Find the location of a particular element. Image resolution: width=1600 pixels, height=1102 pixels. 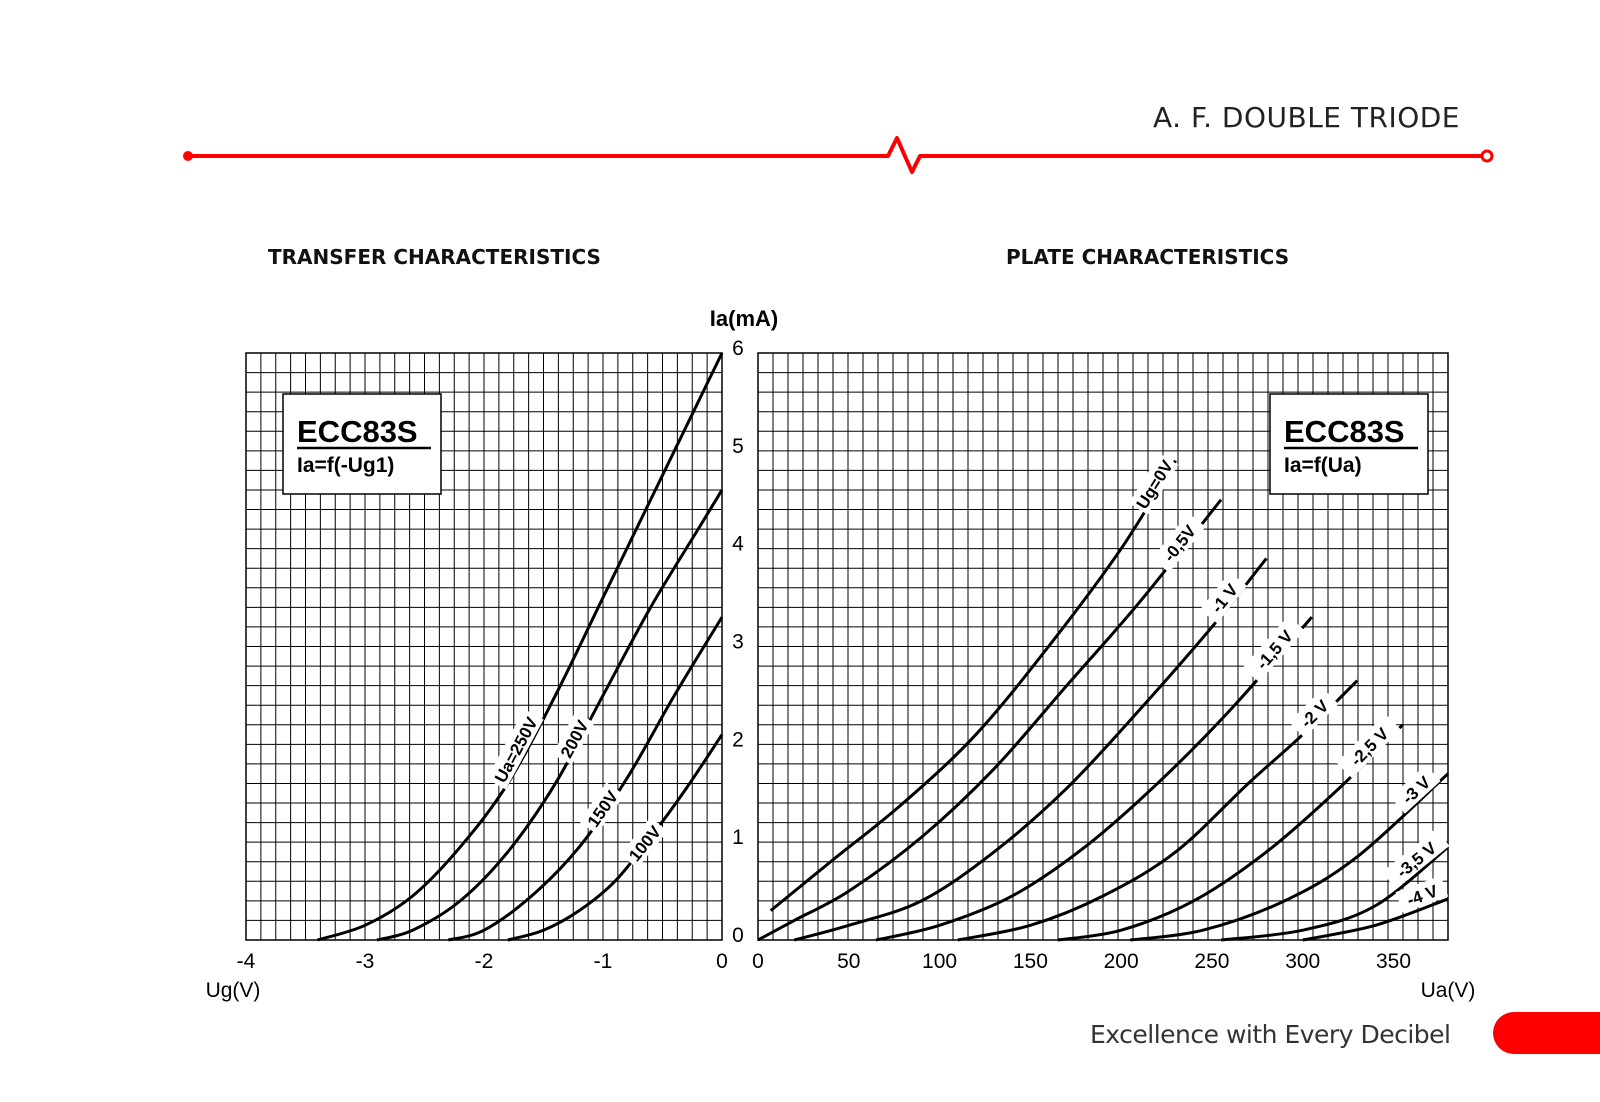

footer-red-tab is located at coordinates (1546, 1033).